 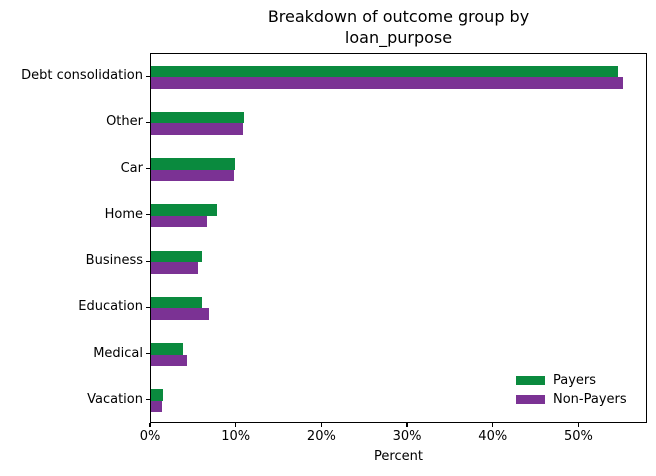 I want to click on x-tick-label-30pct: 30%, so click(x=407, y=436).